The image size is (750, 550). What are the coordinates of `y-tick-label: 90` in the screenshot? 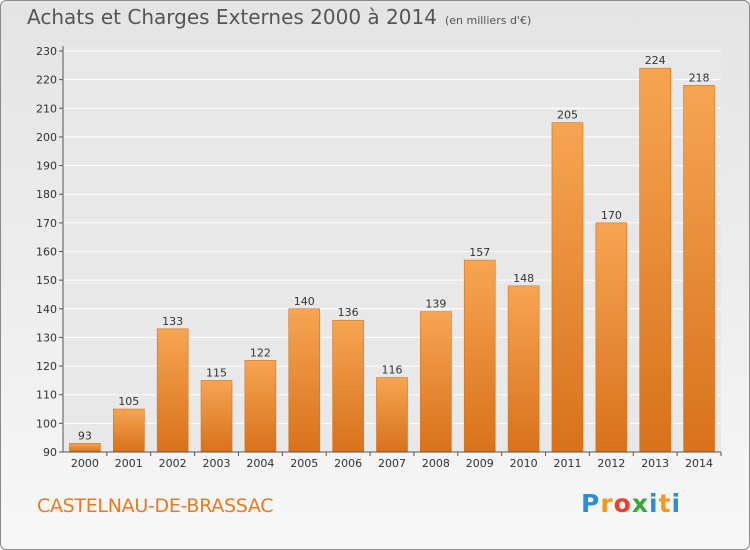 It's located at (50, 452).